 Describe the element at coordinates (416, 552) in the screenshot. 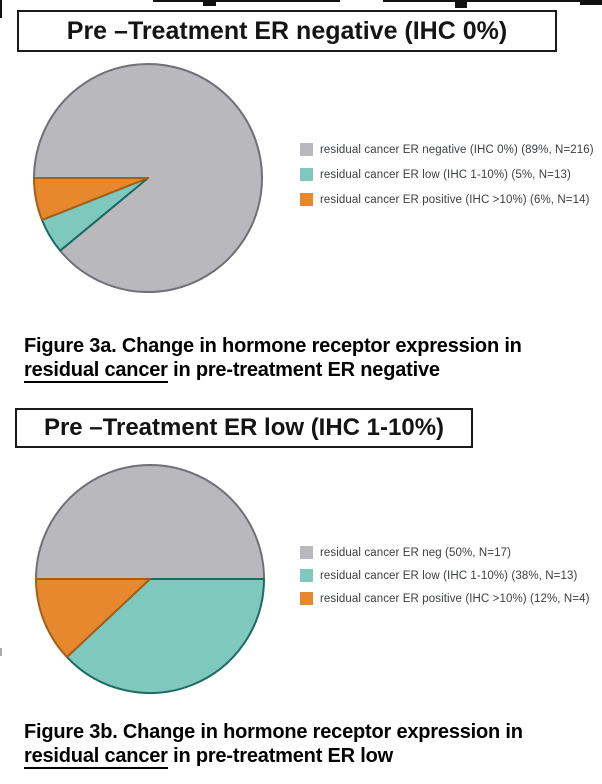

I see `legend-label: residual cancer ER neg (50%, N=17)` at that location.